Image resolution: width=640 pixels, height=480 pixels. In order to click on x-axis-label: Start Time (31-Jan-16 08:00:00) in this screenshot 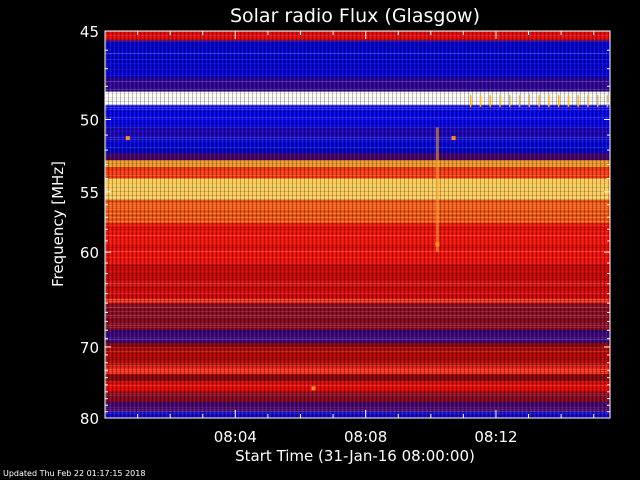, I will do `click(355, 456)`.